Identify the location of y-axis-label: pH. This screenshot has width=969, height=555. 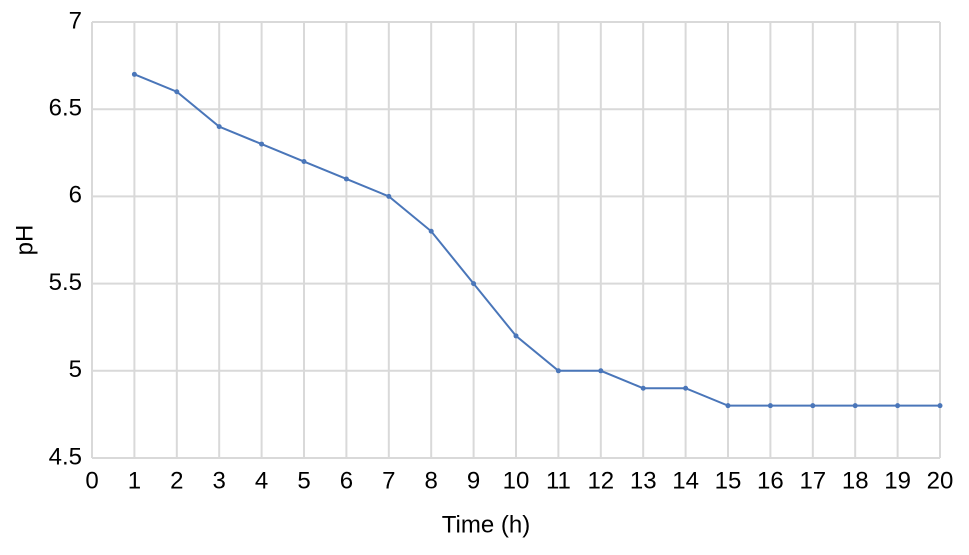
(24, 240).